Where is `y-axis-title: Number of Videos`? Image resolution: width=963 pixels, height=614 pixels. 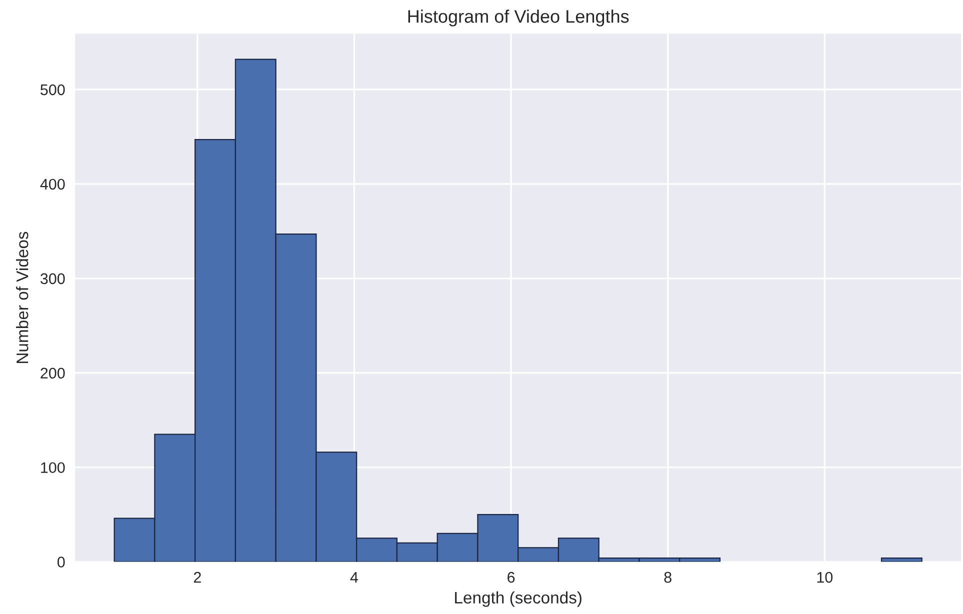 y-axis-title: Number of Videos is located at coordinates (22, 297).